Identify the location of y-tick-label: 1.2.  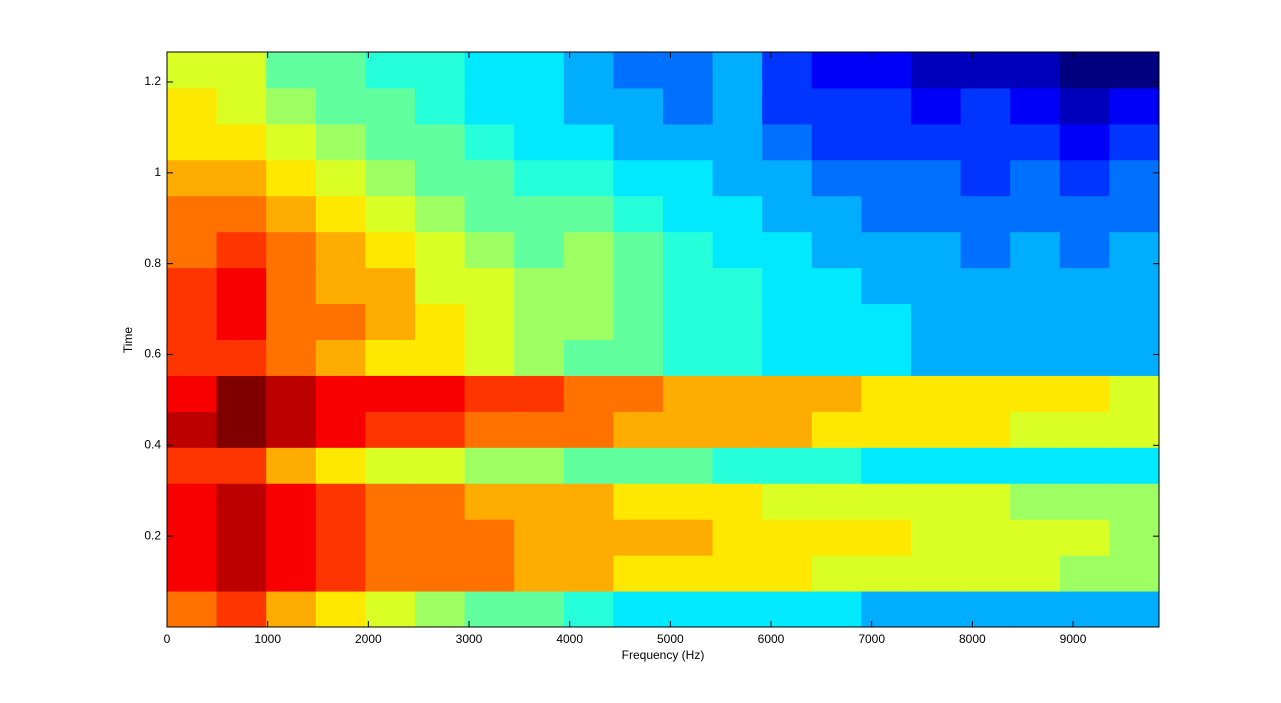
(152, 81).